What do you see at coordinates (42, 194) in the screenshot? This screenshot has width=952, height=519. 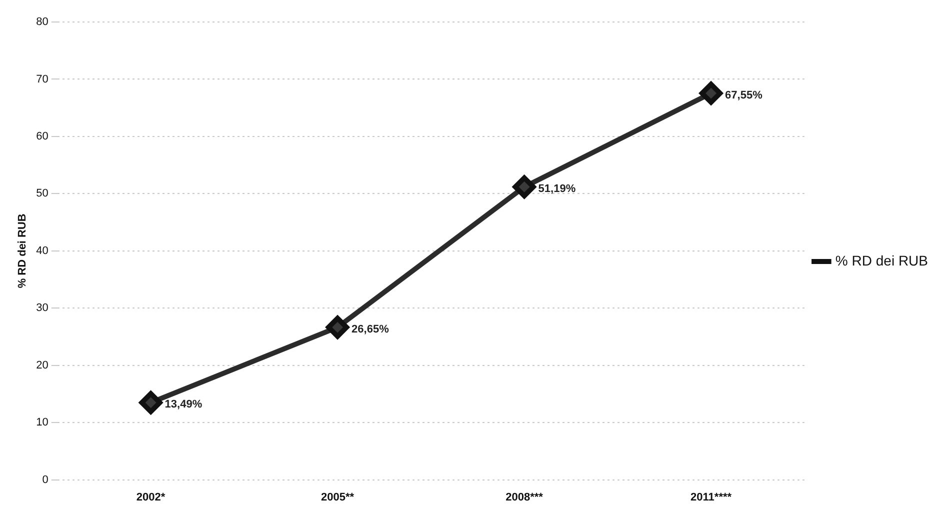 I see `y-tick-label: 50` at bounding box center [42, 194].